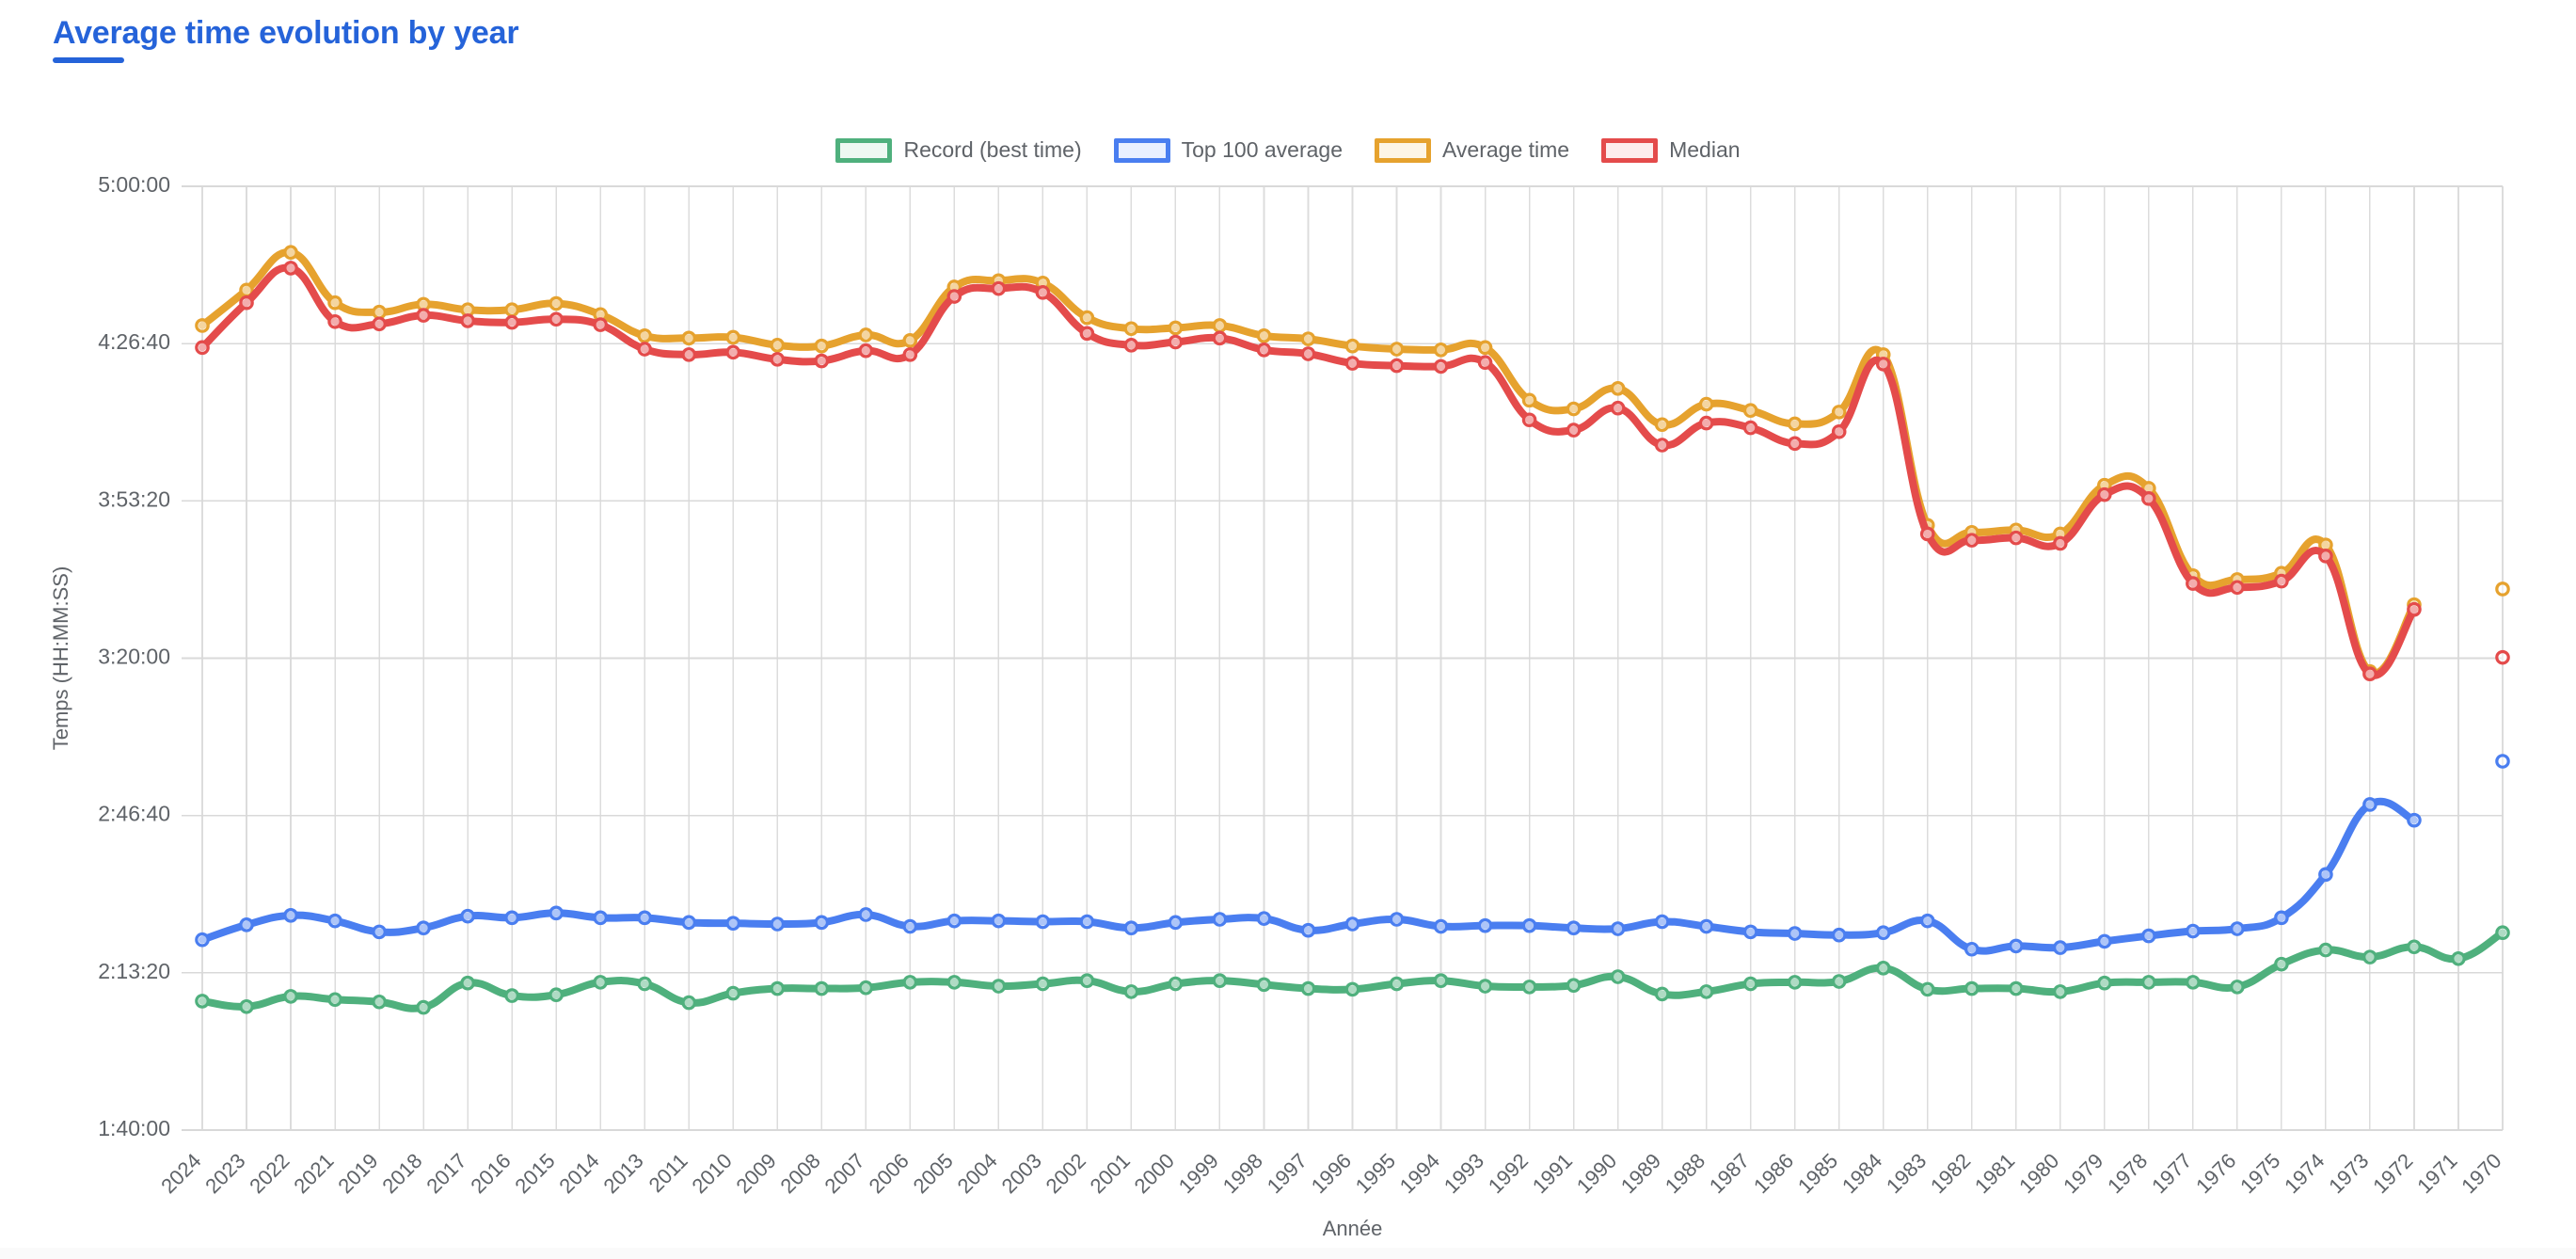 This screenshot has width=2576, height=1259. Describe the element at coordinates (1472, 150) in the screenshot. I see `legend-item-2: Average time` at that location.